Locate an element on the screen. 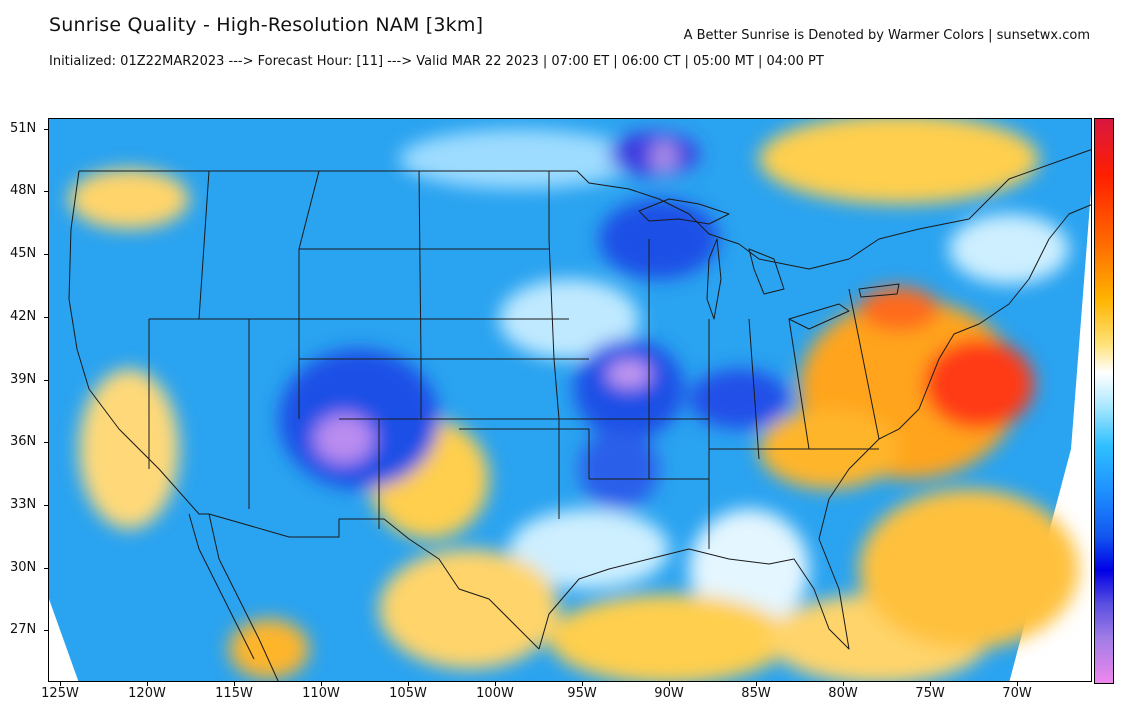 Image resolution: width=1130 pixels, height=714 pixels. east-coast is located at coordinates (984, 322).